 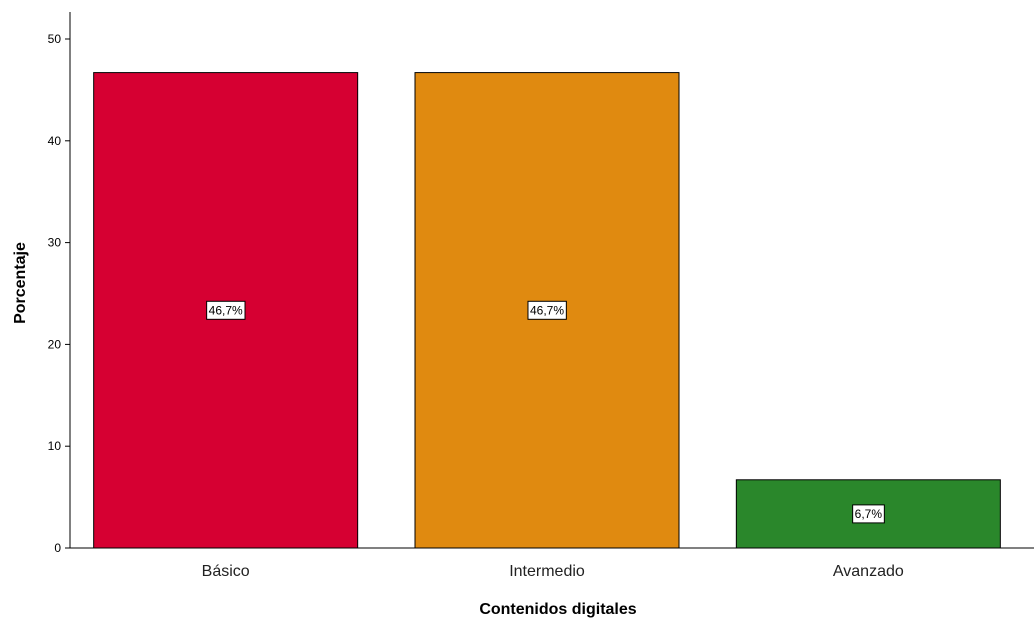 What do you see at coordinates (557, 609) in the screenshot?
I see `x-axis-title: Contenidos digitales` at bounding box center [557, 609].